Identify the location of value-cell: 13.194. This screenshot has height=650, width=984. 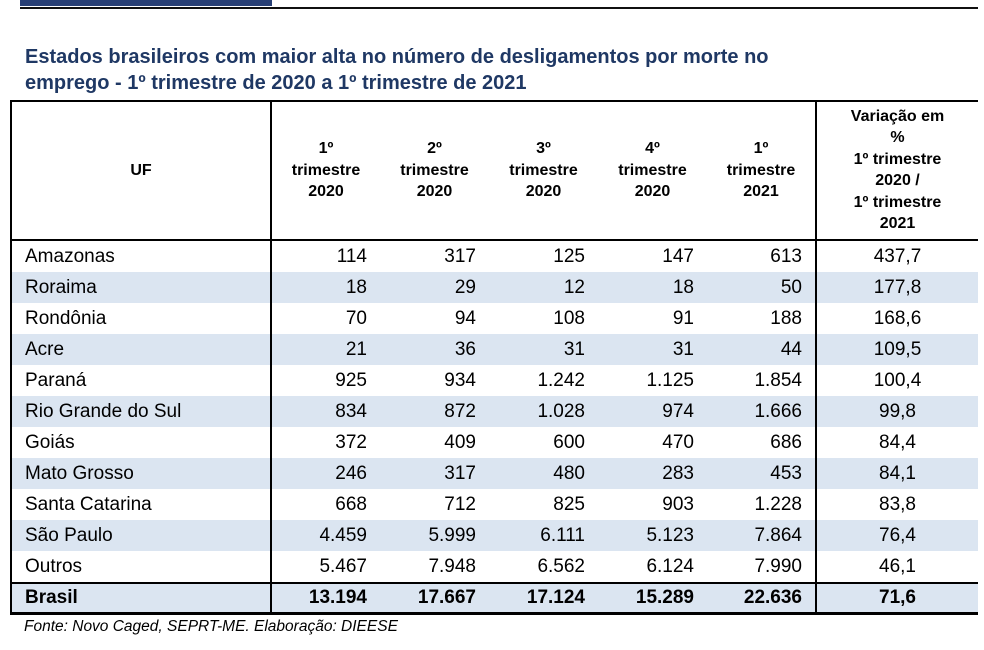
(325, 597).